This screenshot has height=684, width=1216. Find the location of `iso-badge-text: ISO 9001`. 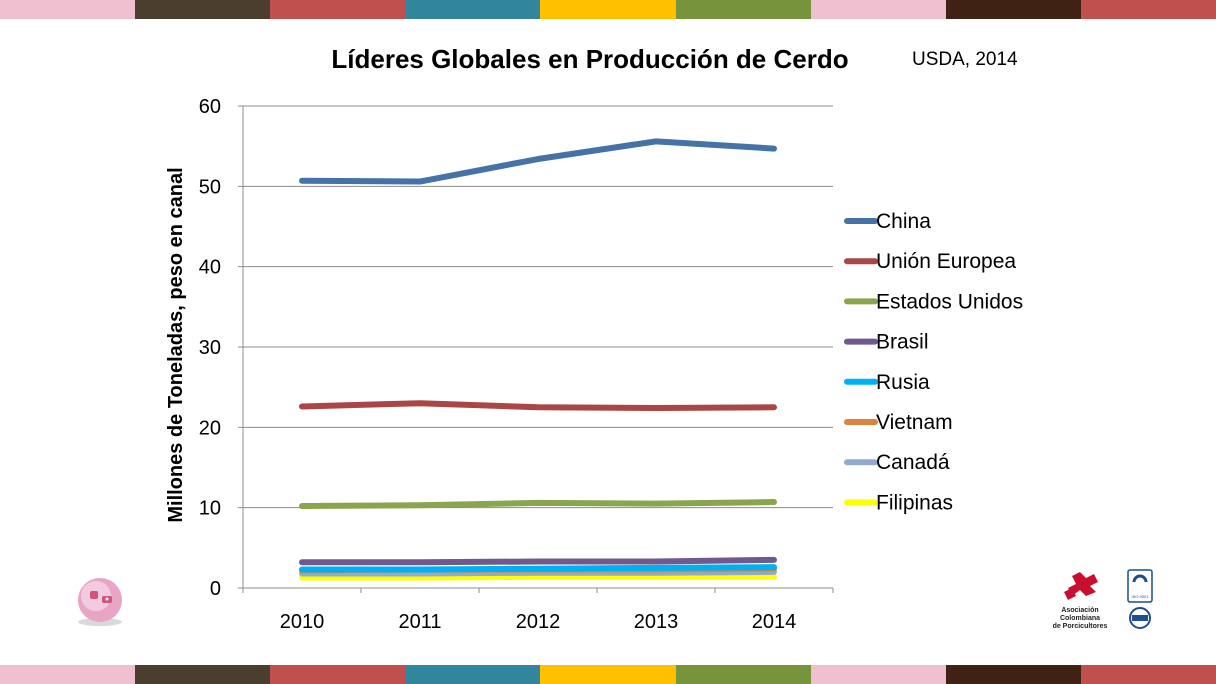

iso-badge-text: ISO 9001 is located at coordinates (1141, 596).